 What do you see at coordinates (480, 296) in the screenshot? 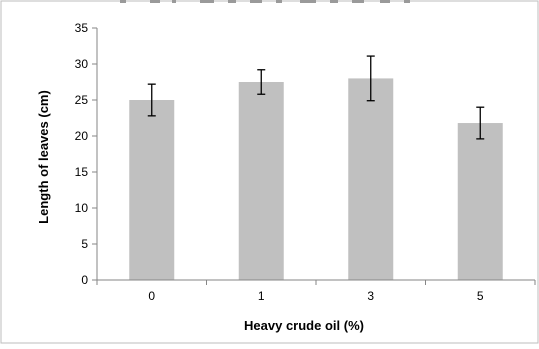
I see `x-tick-label: 5` at bounding box center [480, 296].